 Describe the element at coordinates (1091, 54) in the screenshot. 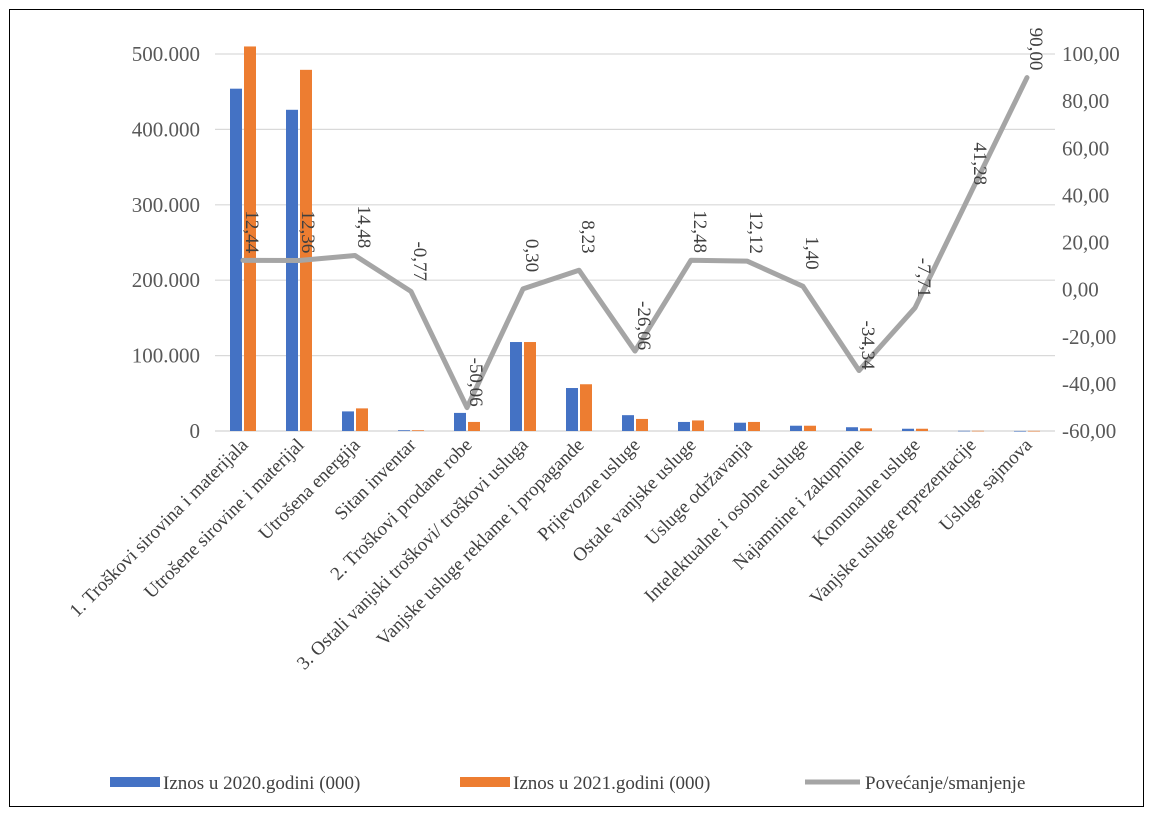

I see `right-tick-label: 100,00` at that location.